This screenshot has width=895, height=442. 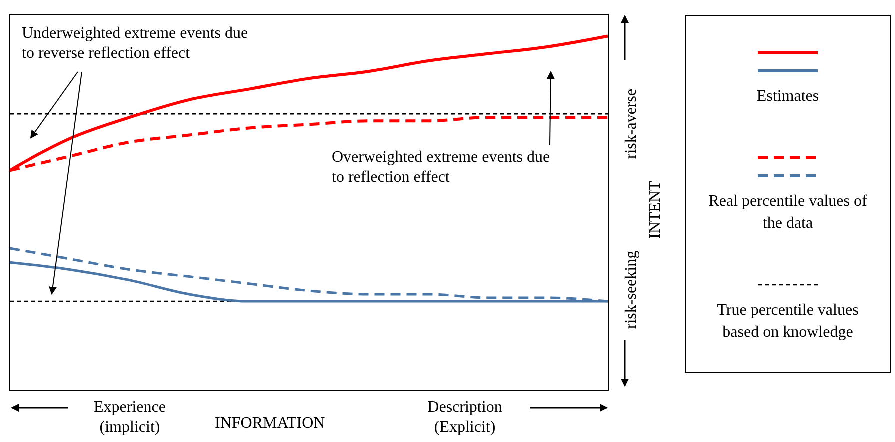 What do you see at coordinates (655, 210) in the screenshot?
I see `y-axis-title: INTENT` at bounding box center [655, 210].